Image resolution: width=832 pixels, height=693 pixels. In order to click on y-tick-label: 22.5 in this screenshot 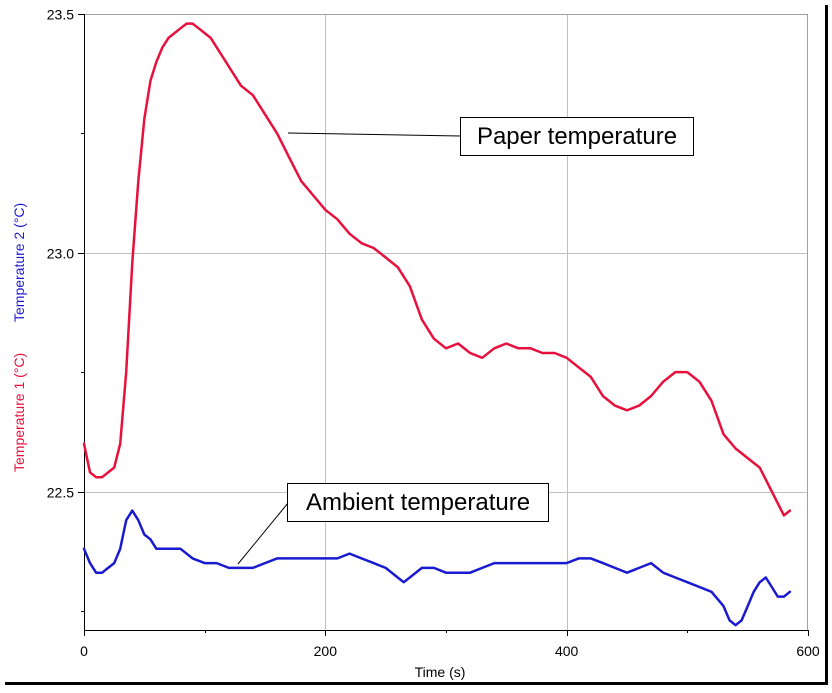, I will do `click(60, 493)`.